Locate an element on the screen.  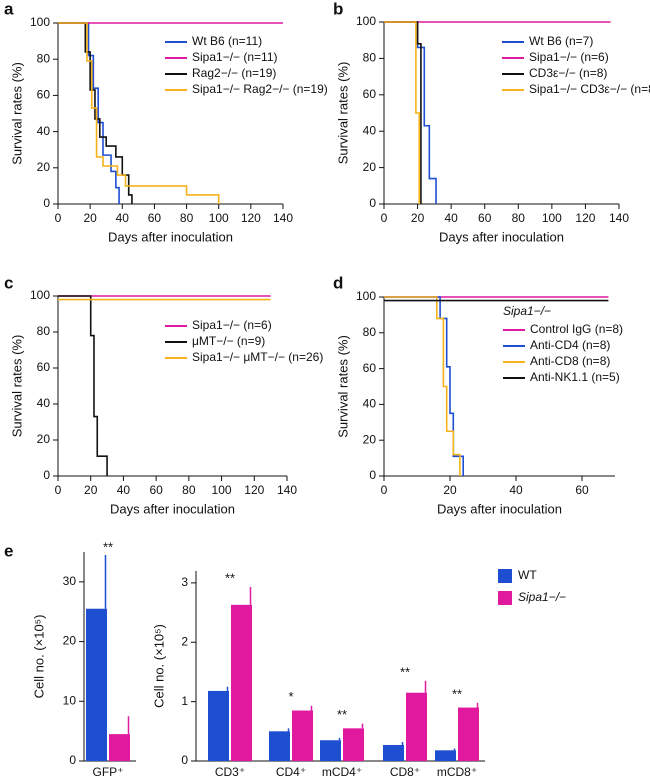
y-tick-label: 30 is located at coordinates (70, 581).